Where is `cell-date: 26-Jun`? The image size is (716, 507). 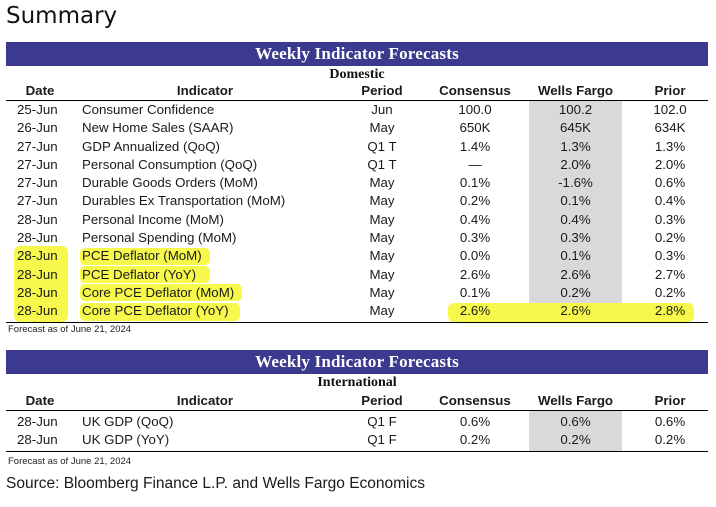
cell-date: 26-Jun is located at coordinates (37, 128).